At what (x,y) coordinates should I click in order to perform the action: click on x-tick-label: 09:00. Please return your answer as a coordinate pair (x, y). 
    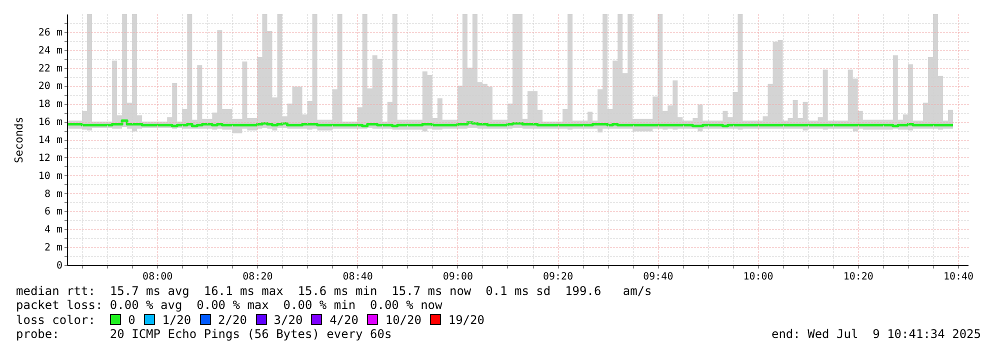
    Looking at the image, I should click on (457, 277).